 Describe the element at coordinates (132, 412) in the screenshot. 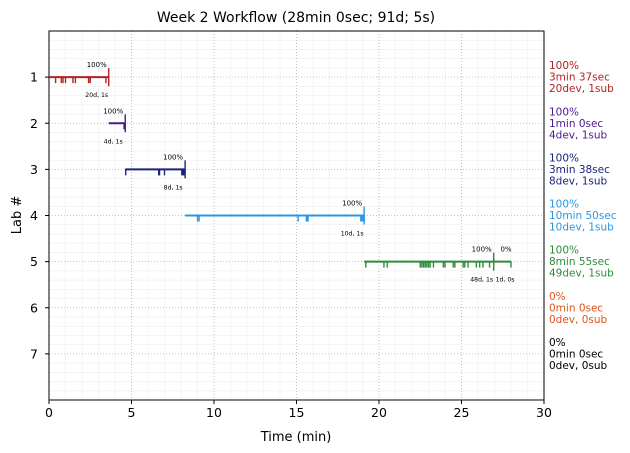

I see `x-tick-label: 5` at that location.